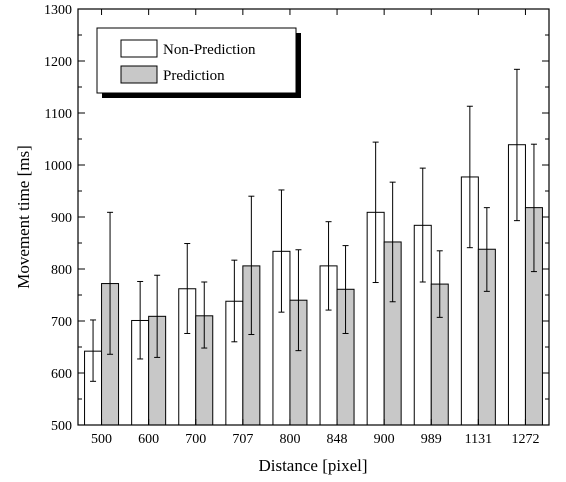 This screenshot has height=482, width=566. Describe the element at coordinates (61, 218) in the screenshot. I see `y-tick-label-900: 900` at that location.